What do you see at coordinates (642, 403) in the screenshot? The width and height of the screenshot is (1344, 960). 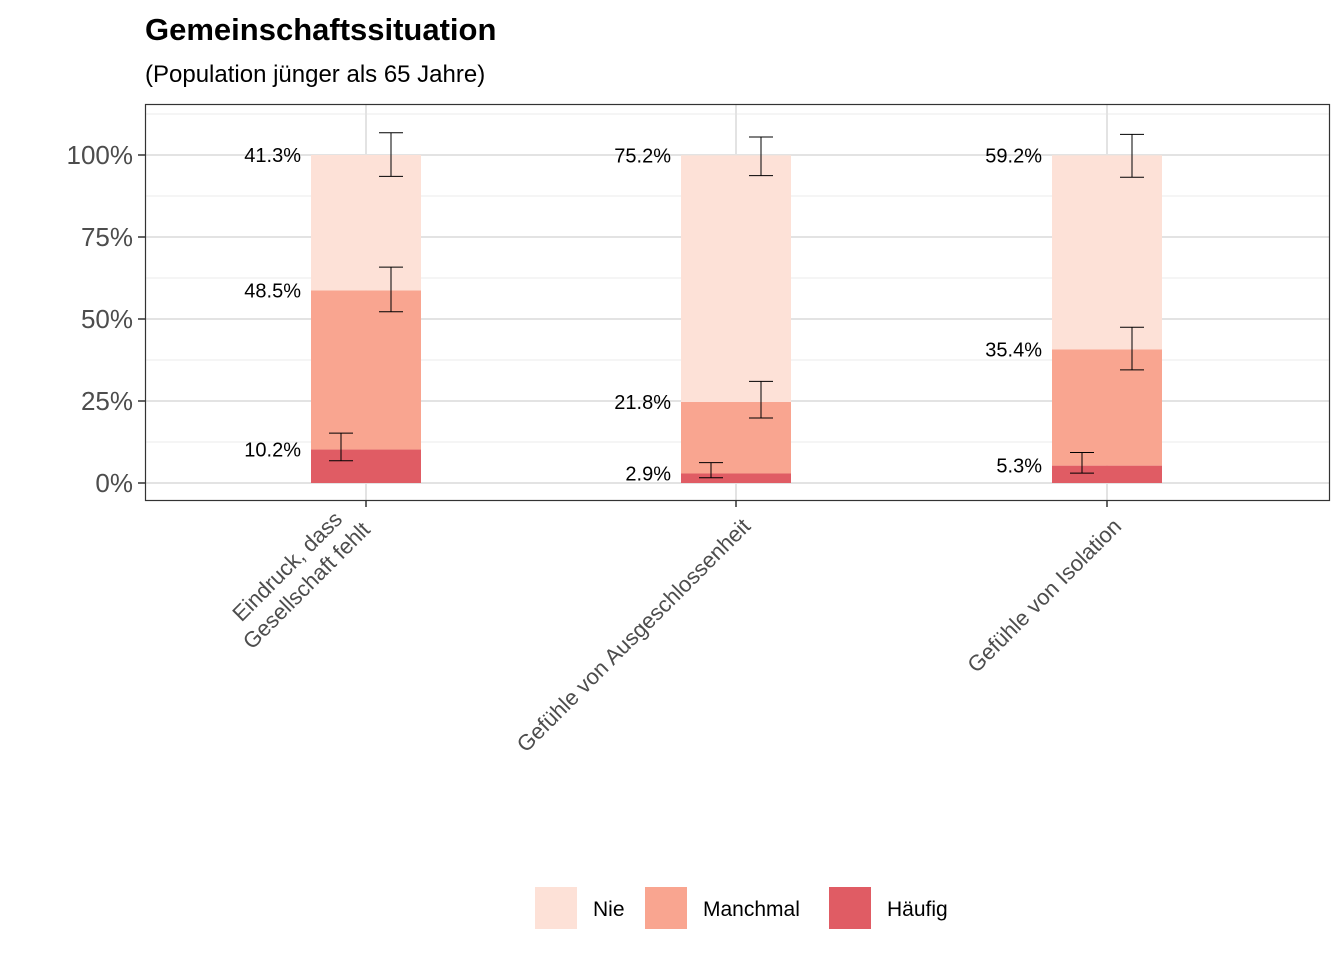 I see `data-label: 21.8%` at bounding box center [642, 403].